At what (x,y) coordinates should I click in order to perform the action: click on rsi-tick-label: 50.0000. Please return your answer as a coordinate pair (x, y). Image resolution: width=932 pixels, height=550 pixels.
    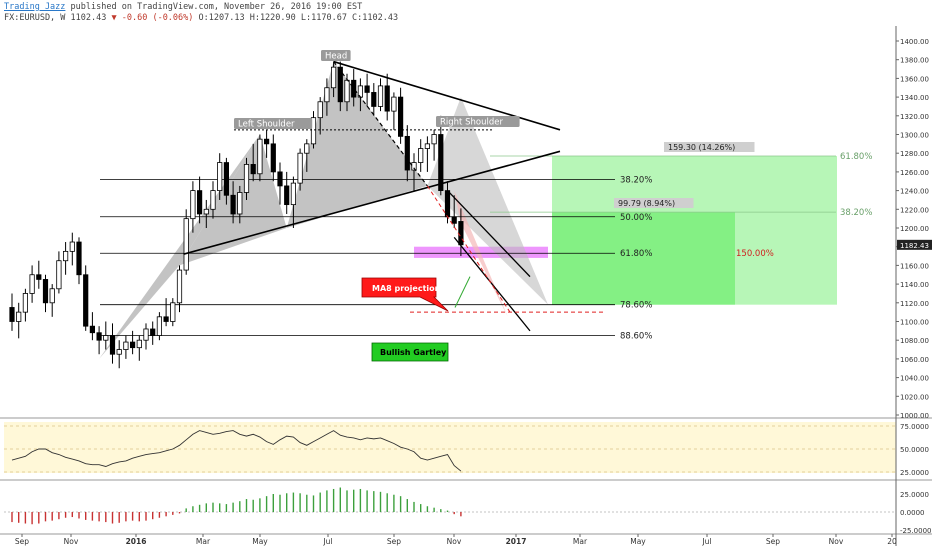
    Looking at the image, I should click on (914, 450).